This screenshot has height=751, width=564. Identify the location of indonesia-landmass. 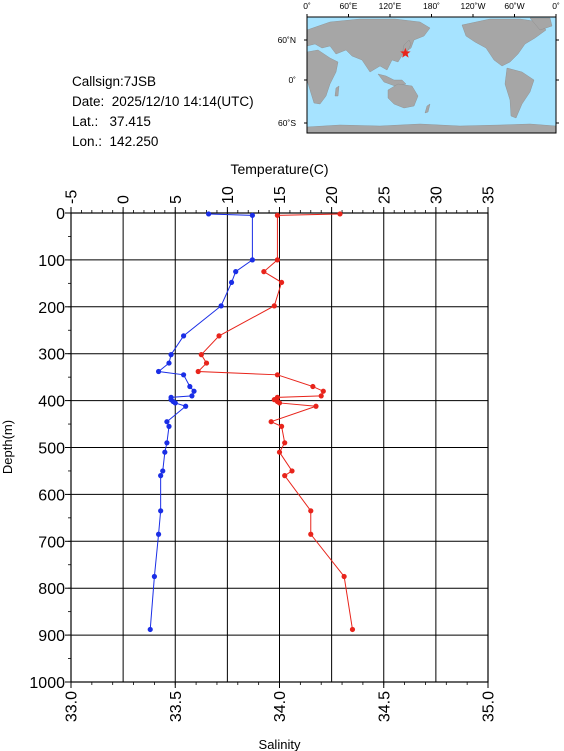
(392, 80).